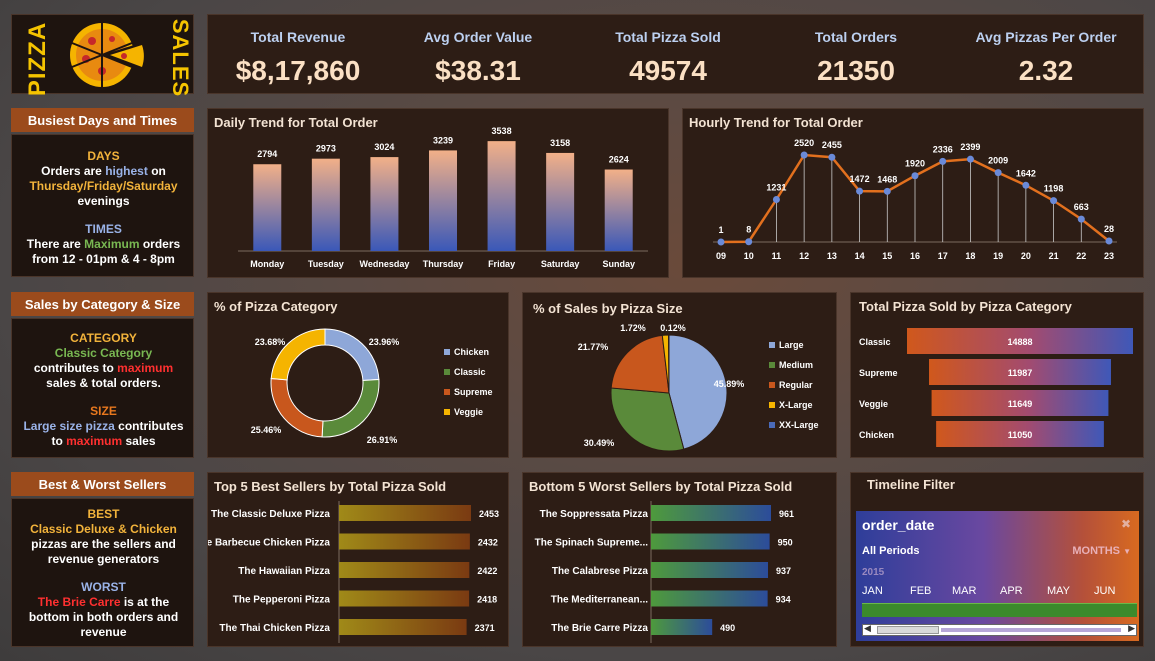 The height and width of the screenshot is (661, 1155). Describe the element at coordinates (501, 196) in the screenshot. I see `bar-friday` at that location.